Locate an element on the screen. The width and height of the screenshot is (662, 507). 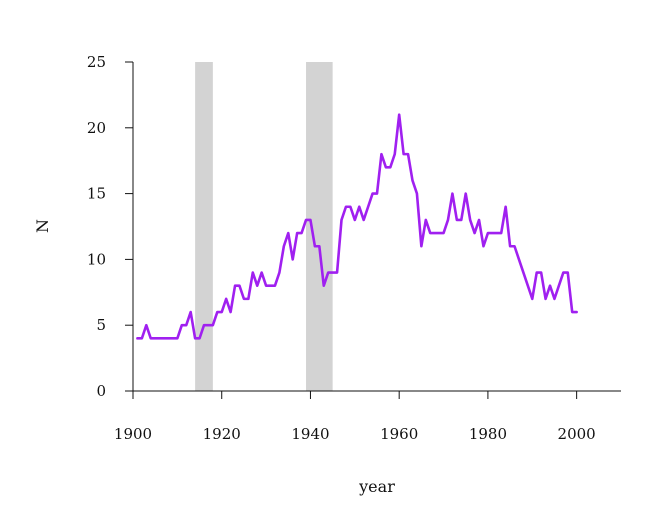
x-tick-label: 1940 is located at coordinates (310, 434).